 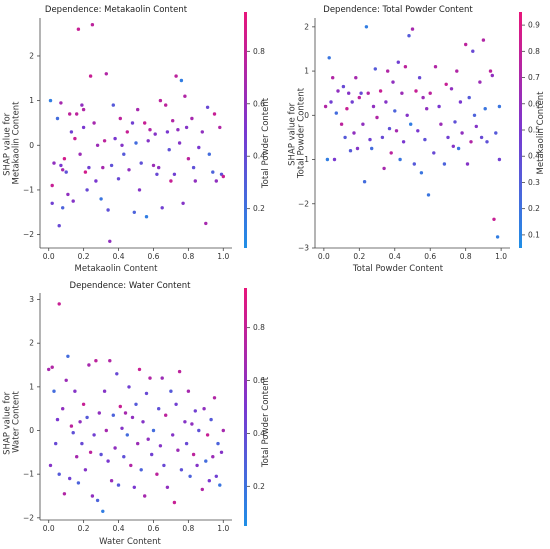 I want to click on panel-title: Dependence: Total Powder Content, so click(x=398, y=10).